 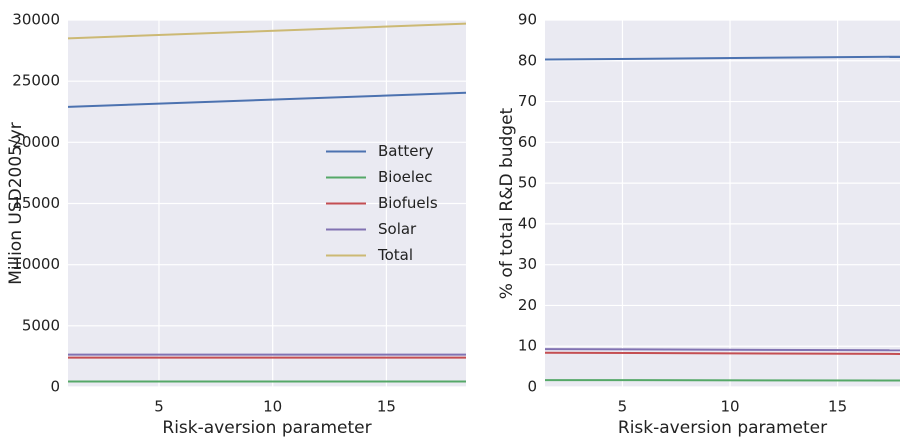 I want to click on y-tick-label: 80, so click(x=527, y=60).